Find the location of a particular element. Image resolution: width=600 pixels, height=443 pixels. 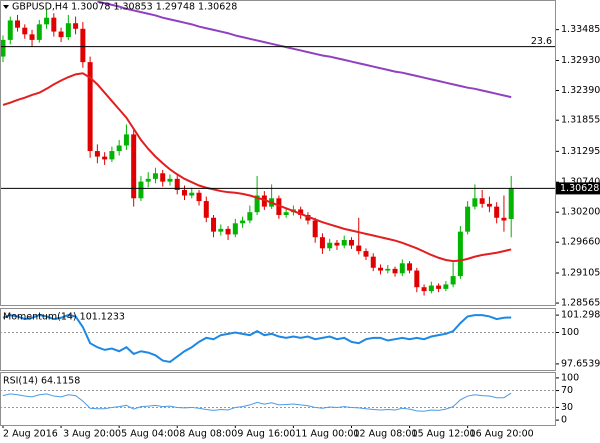

indicator-title: RSI(14) 64.1158 is located at coordinates (41, 381).